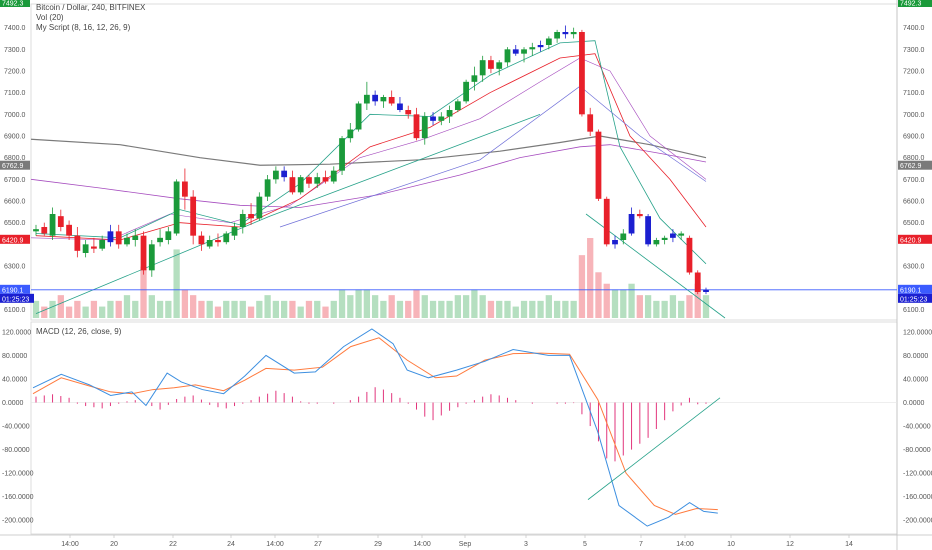  What do you see at coordinates (15, 267) in the screenshot?
I see `price-axis-label-left: 6300.0` at bounding box center [15, 267].